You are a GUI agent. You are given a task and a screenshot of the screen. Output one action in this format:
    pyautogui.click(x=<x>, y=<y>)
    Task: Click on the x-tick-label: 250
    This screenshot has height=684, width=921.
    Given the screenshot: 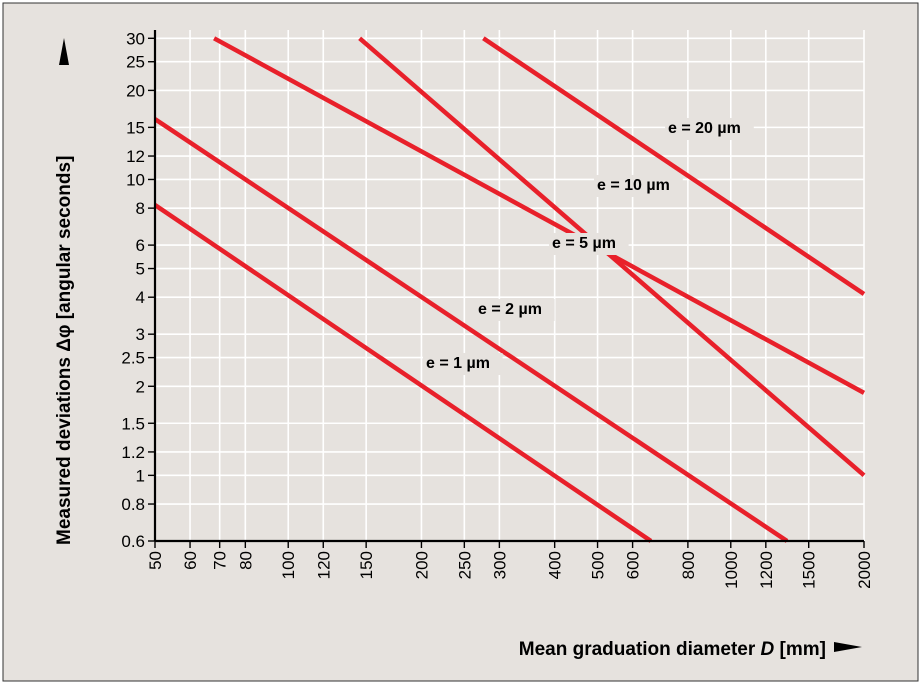 What is the action you would take?
    pyautogui.click(x=464, y=565)
    